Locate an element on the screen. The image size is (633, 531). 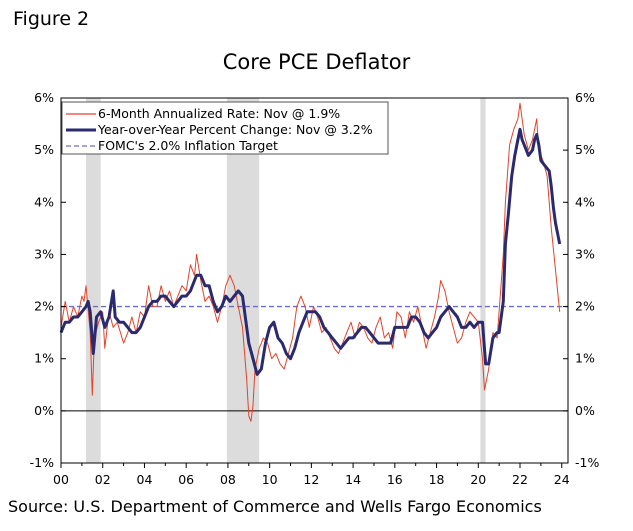
x-tick-label: 08 is located at coordinates (228, 479).